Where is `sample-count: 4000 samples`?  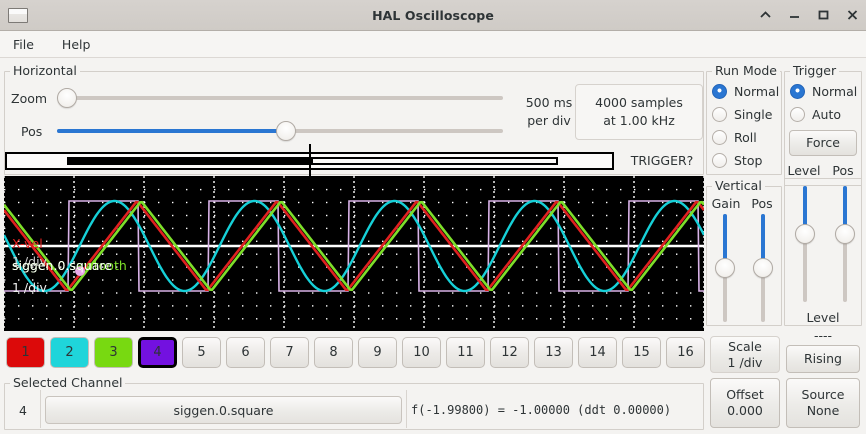 sample-count: 4000 samples is located at coordinates (639, 102).